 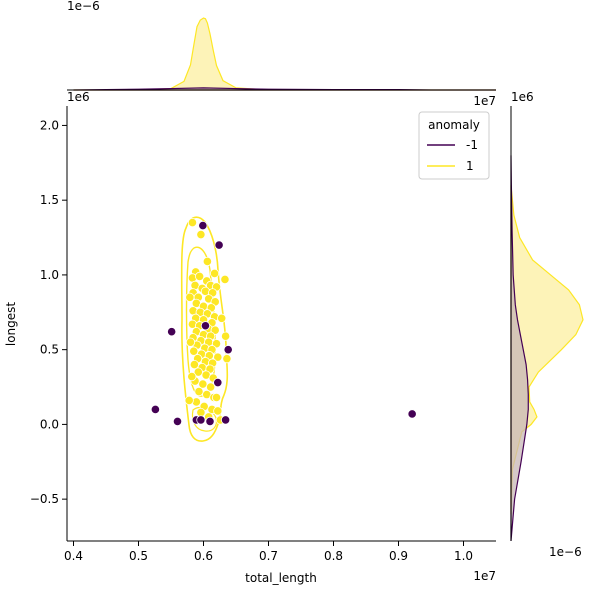 What do you see at coordinates (49, 350) in the screenshot?
I see `y-tick-label: 0.5` at bounding box center [49, 350].